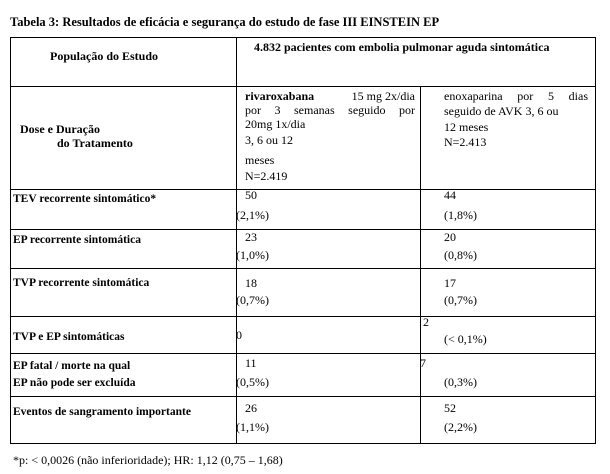 Image resolution: width=610 pixels, height=474 pixels. What do you see at coordinates (383, 96) in the screenshot?
I see `rivaroxaban-dose-line1: 15 mg 2x/dia` at bounding box center [383, 96].